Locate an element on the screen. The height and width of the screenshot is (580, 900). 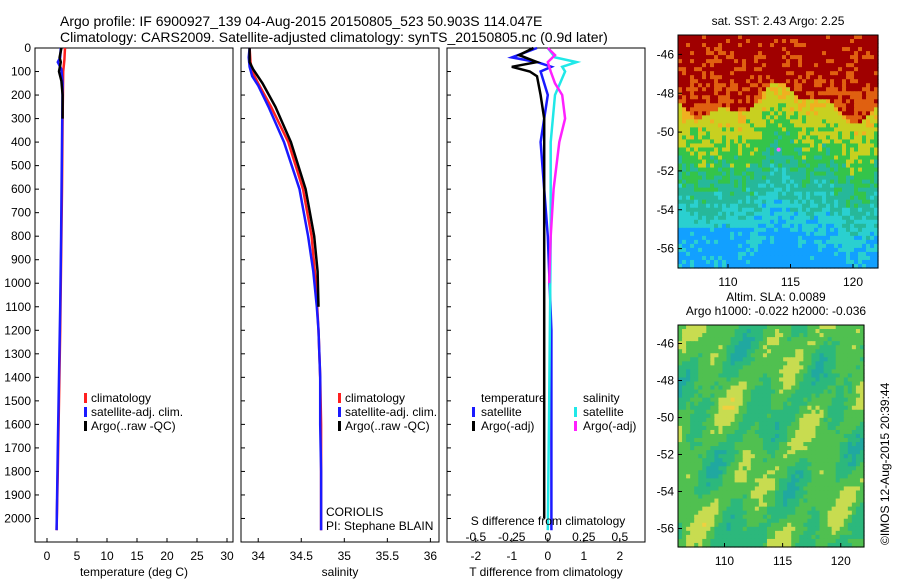
y-tick-label: 1200 is located at coordinates (17, 330).